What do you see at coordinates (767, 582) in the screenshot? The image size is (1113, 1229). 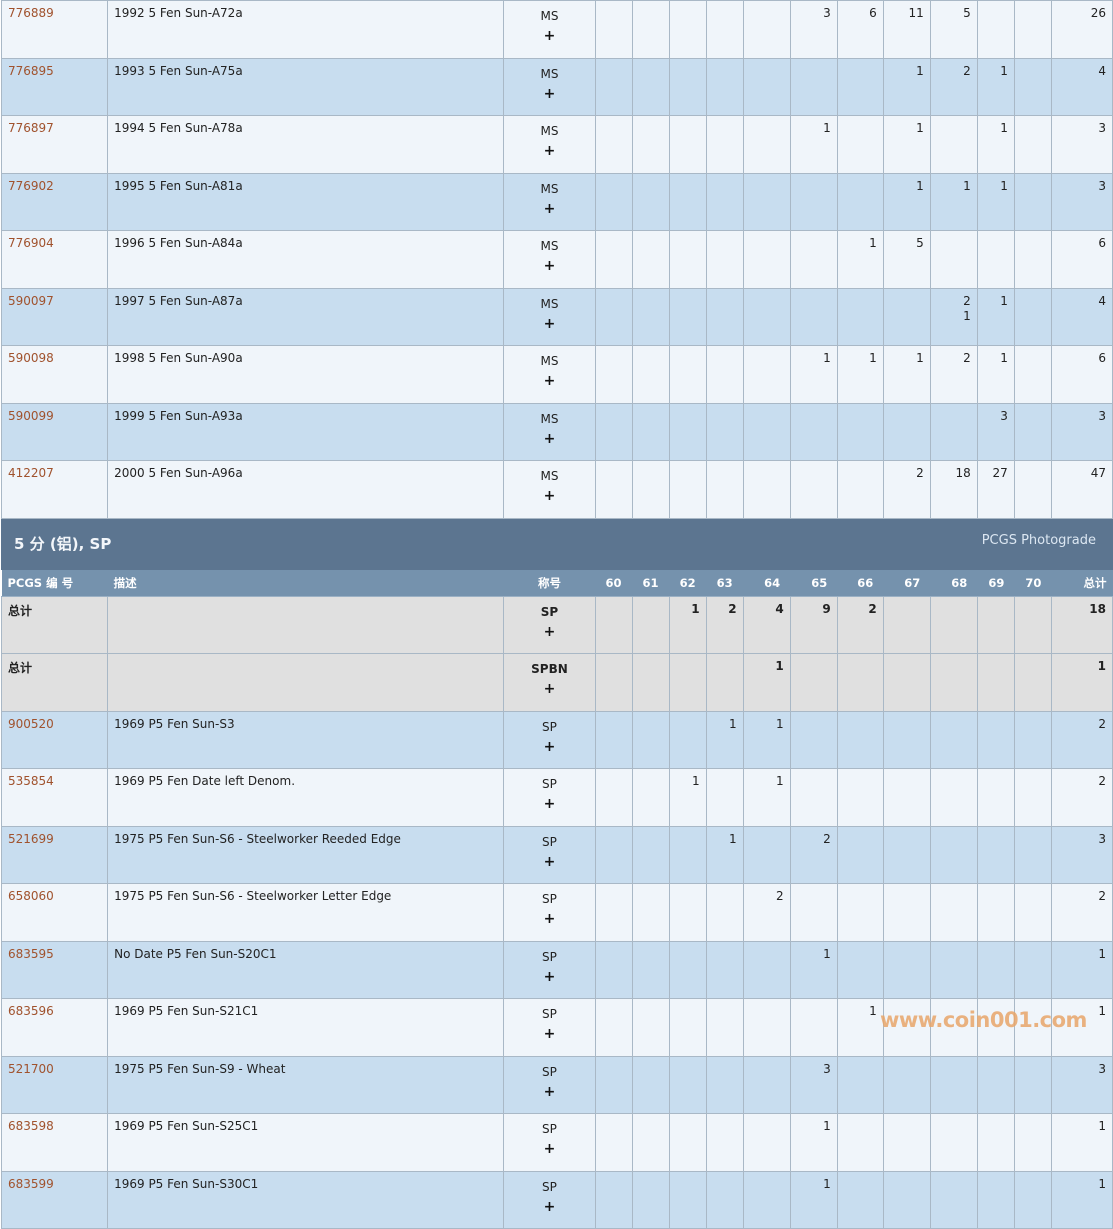 I see `column-header-grade-64: 64` at bounding box center [767, 582].